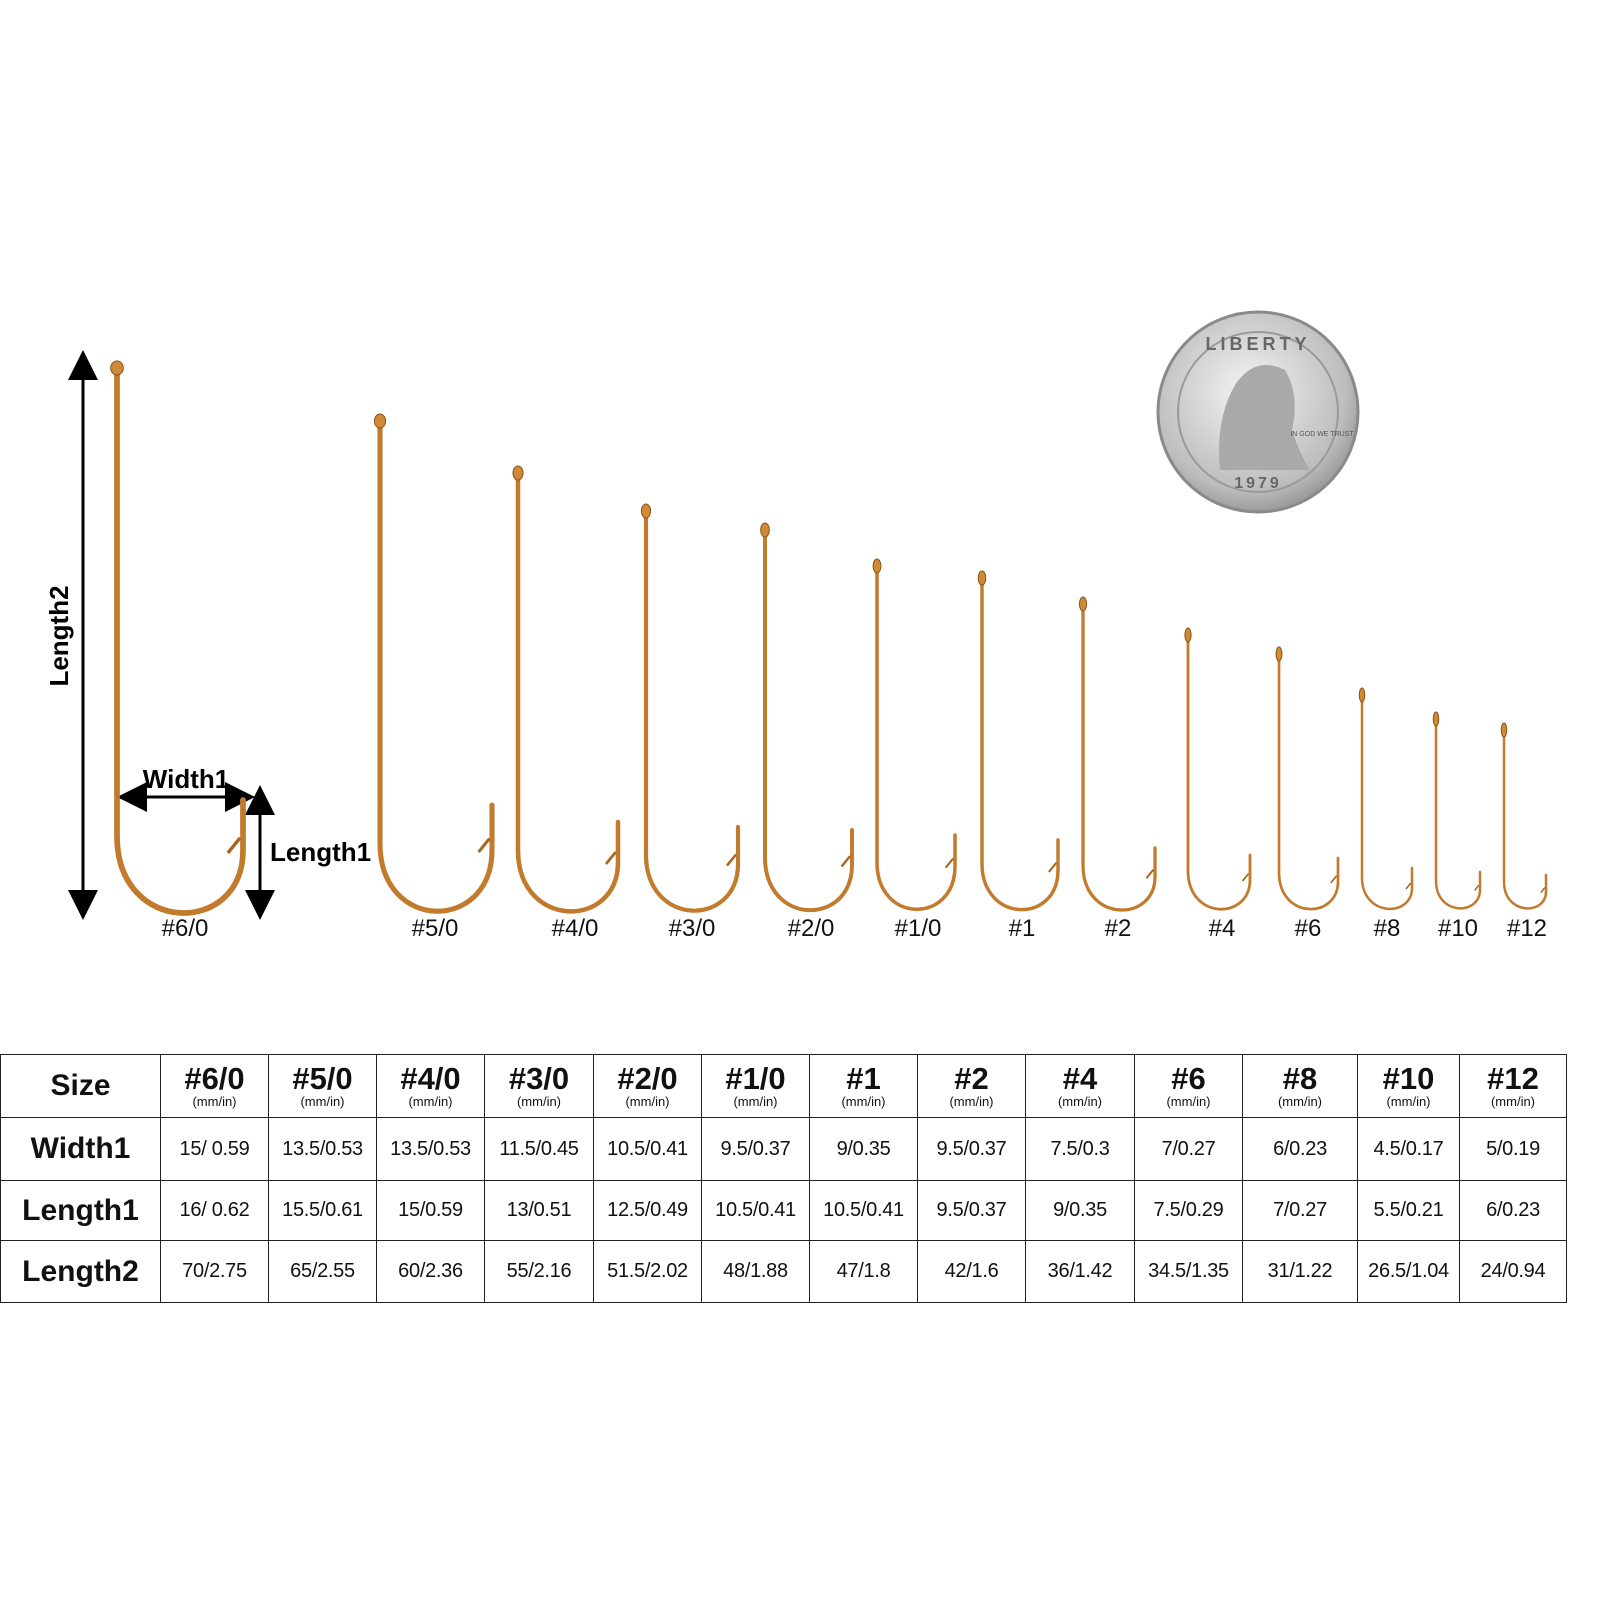  Describe the element at coordinates (539, 1271) in the screenshot. I see `value-cell: 55/2.16` at that location.